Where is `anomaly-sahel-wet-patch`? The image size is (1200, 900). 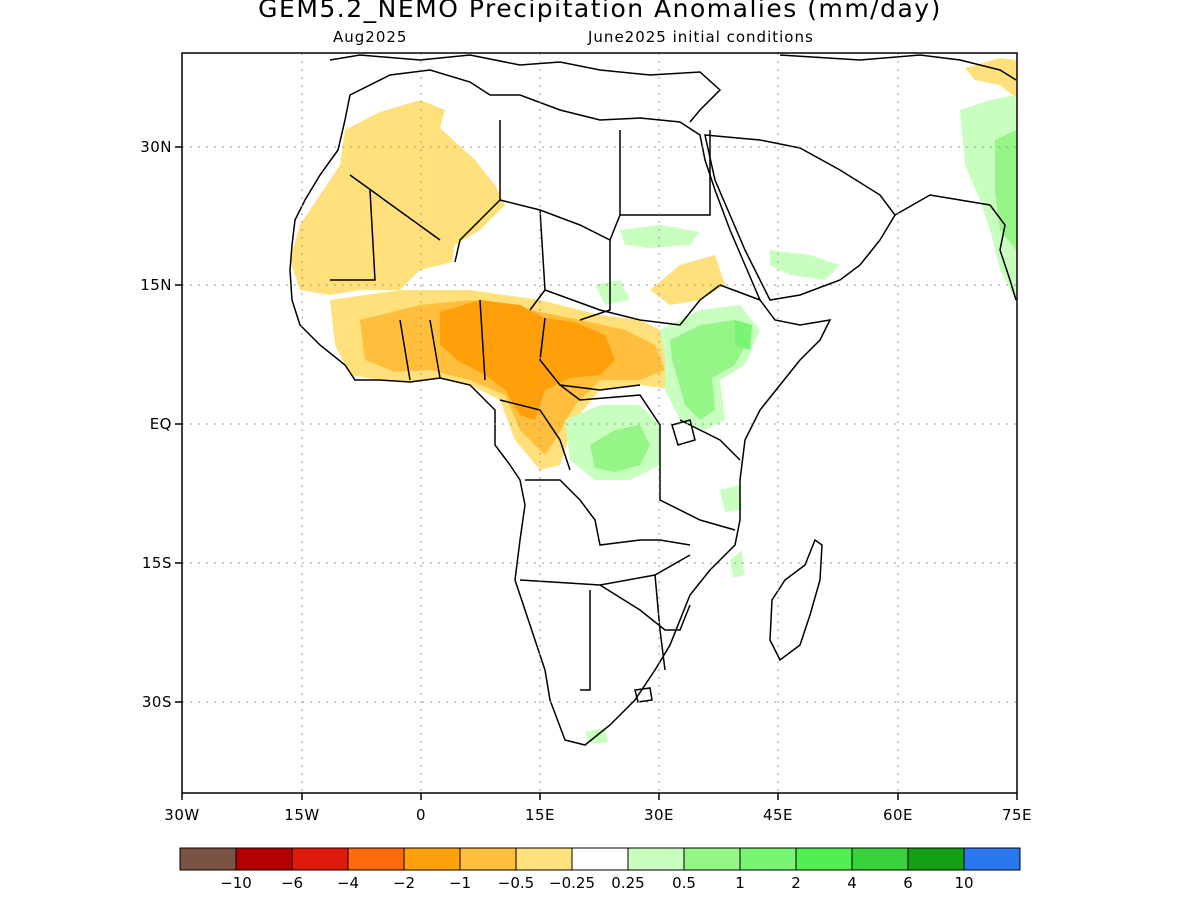 anomaly-sahel-wet-patch is located at coordinates (612, 292).